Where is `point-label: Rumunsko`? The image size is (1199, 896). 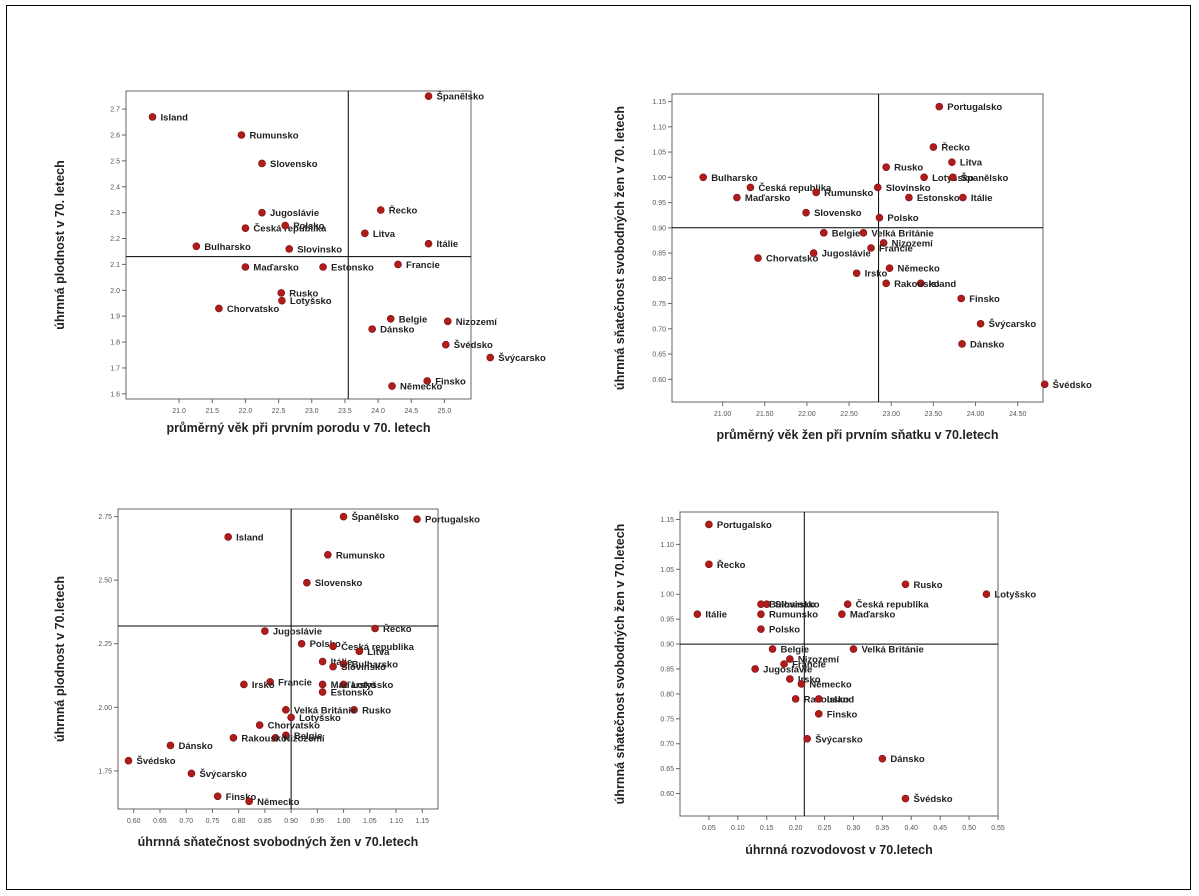 point-label: Rumunsko is located at coordinates (793, 615).